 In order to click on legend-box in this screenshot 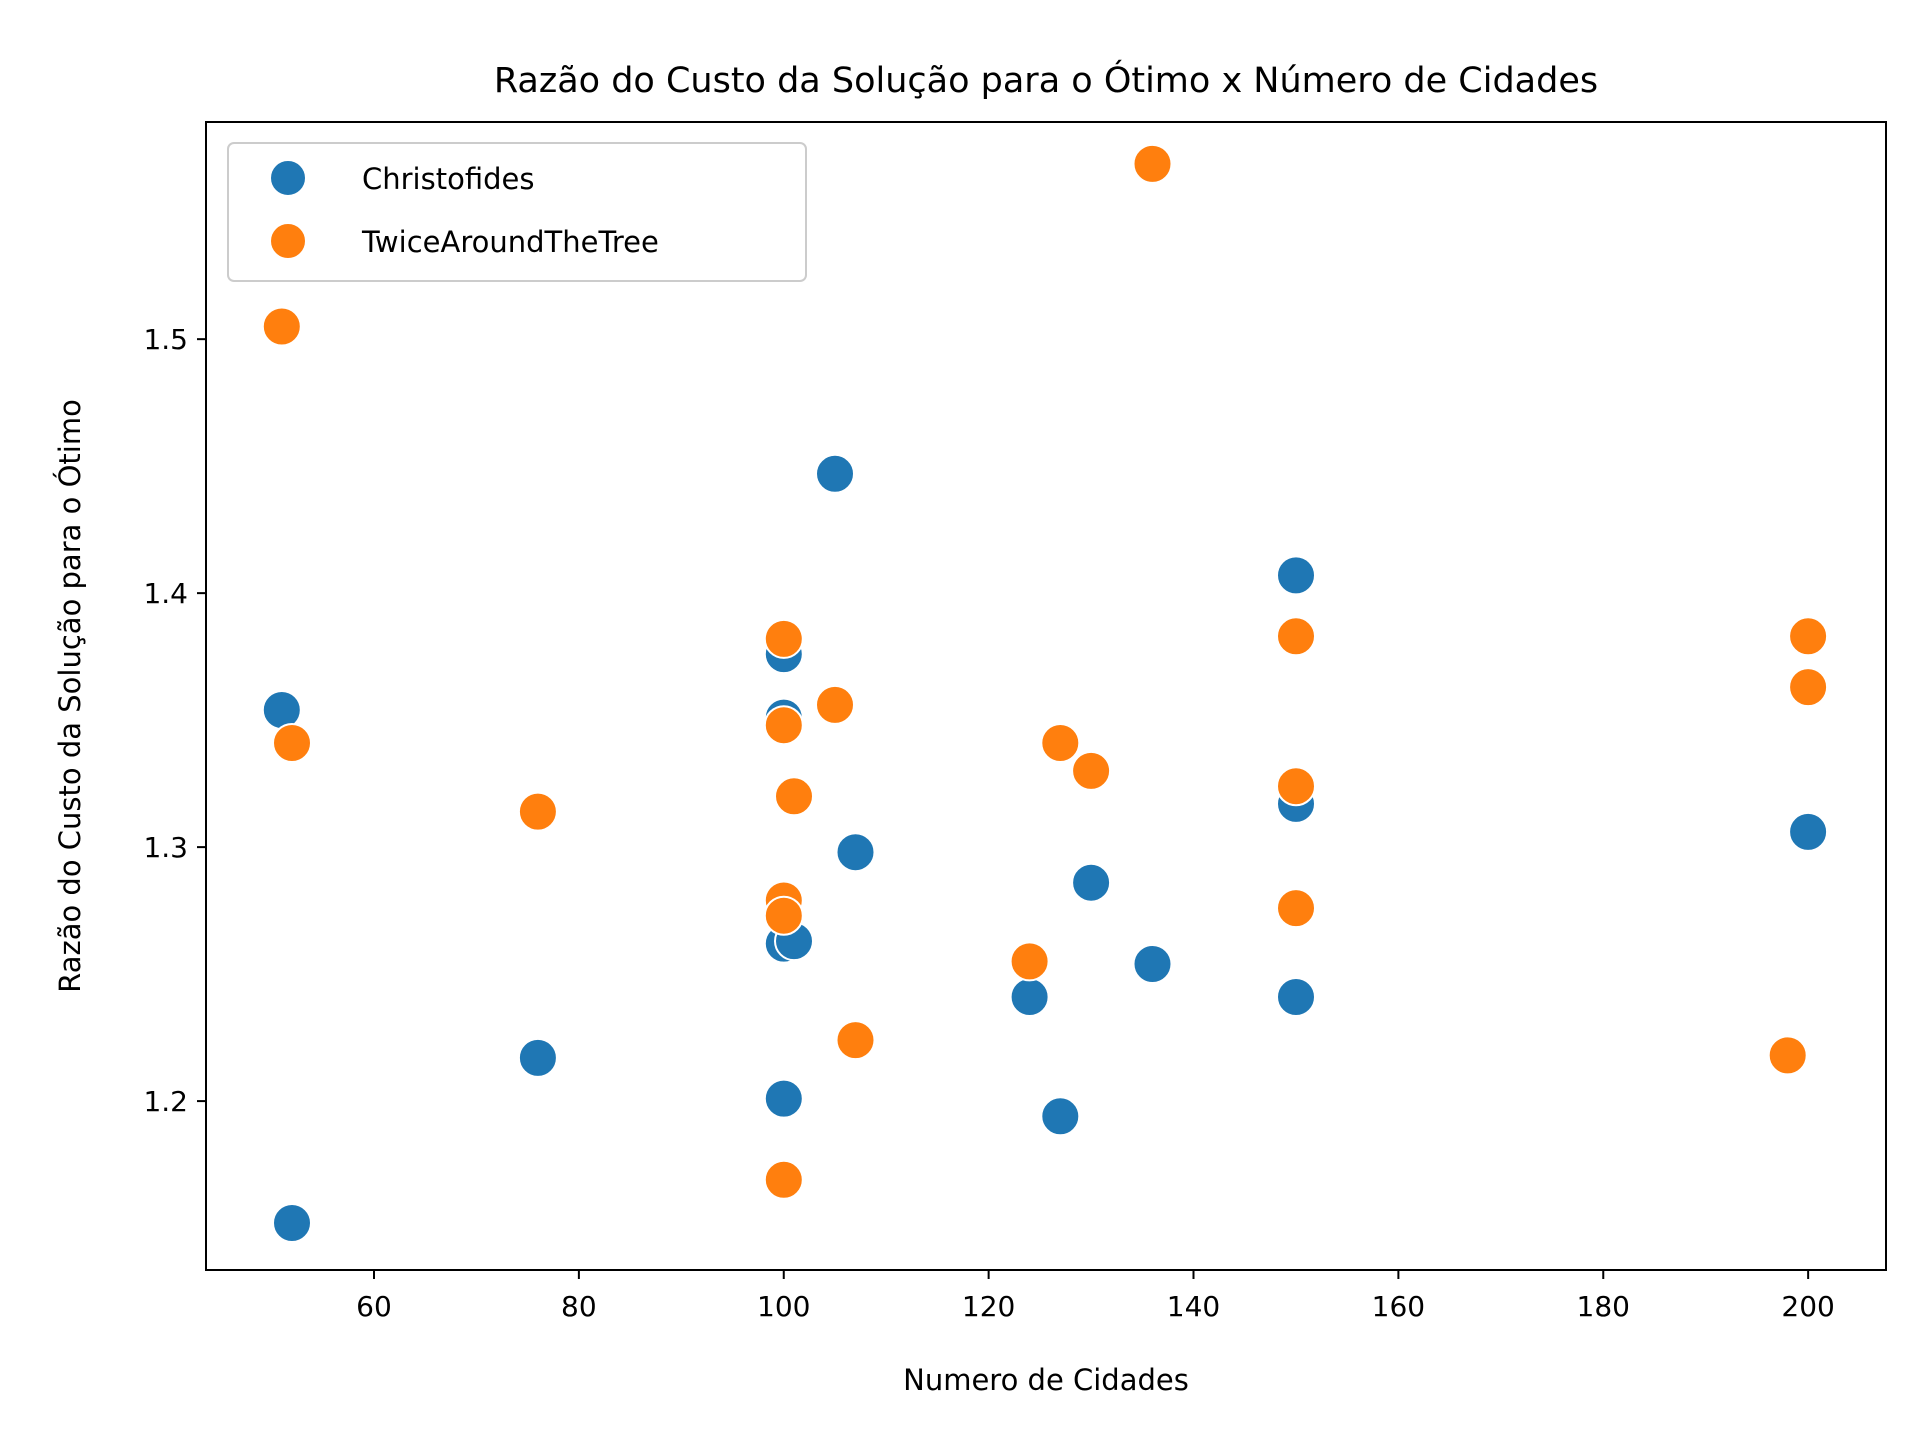, I will do `click(517, 212)`.